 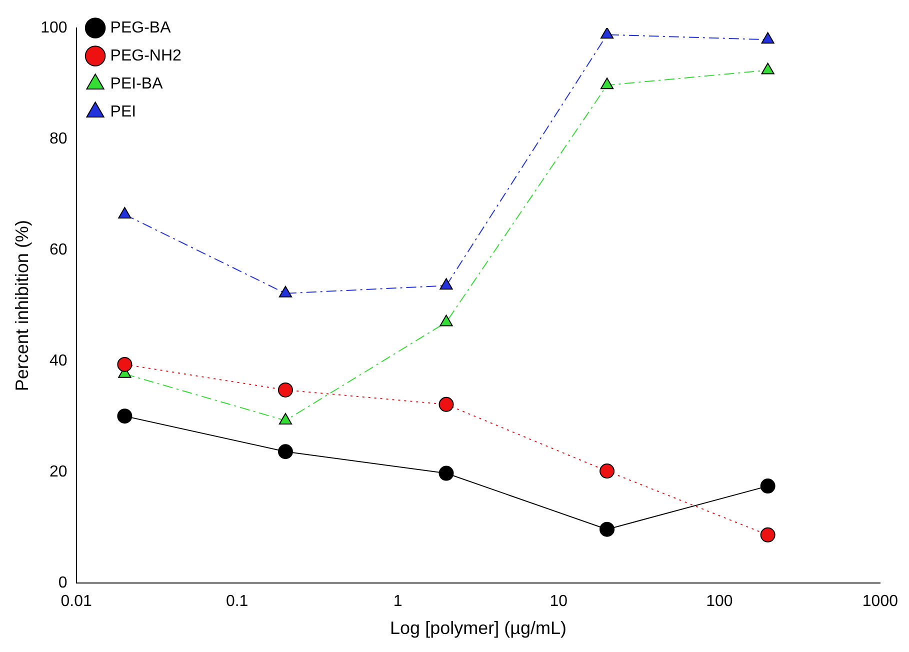 I want to click on y-tick-label: 100, so click(x=54, y=27).